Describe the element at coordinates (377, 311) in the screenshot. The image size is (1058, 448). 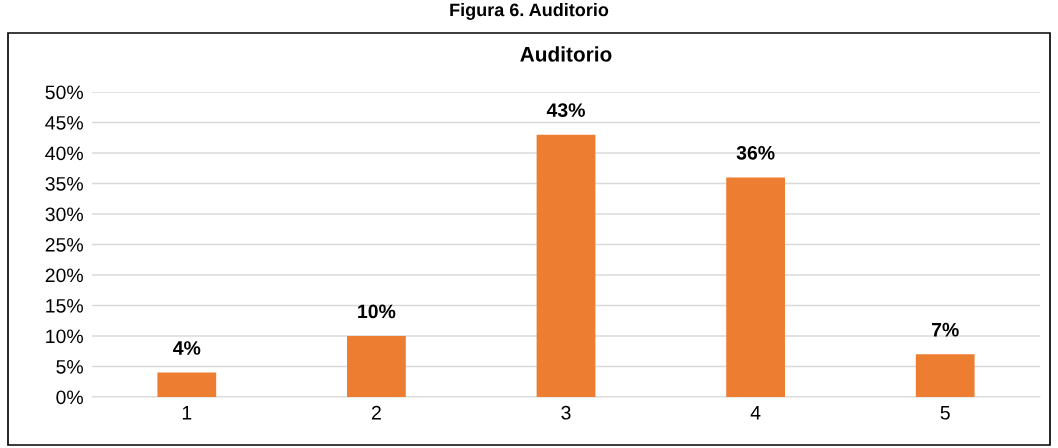
I see `data-label: 10%` at that location.